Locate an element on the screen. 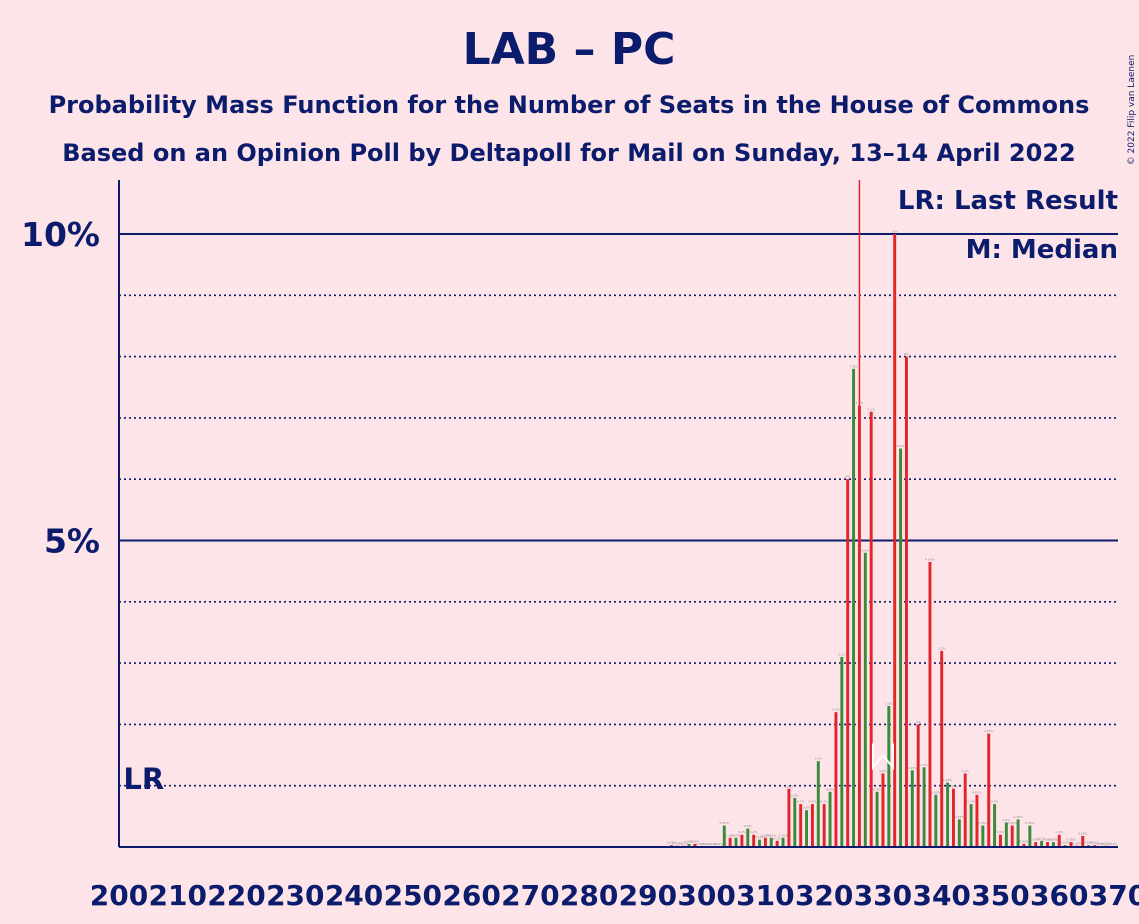  bar-value-label: 0.18% is located at coordinates (1083, 833).